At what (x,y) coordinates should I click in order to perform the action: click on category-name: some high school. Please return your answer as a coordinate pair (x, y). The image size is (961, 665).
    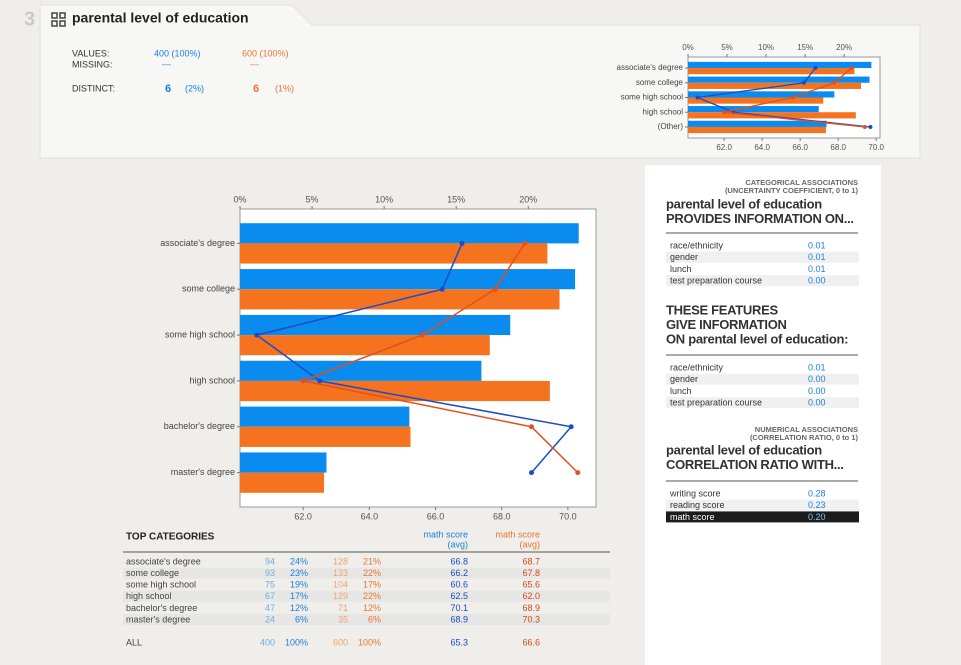
    Looking at the image, I should click on (161, 585).